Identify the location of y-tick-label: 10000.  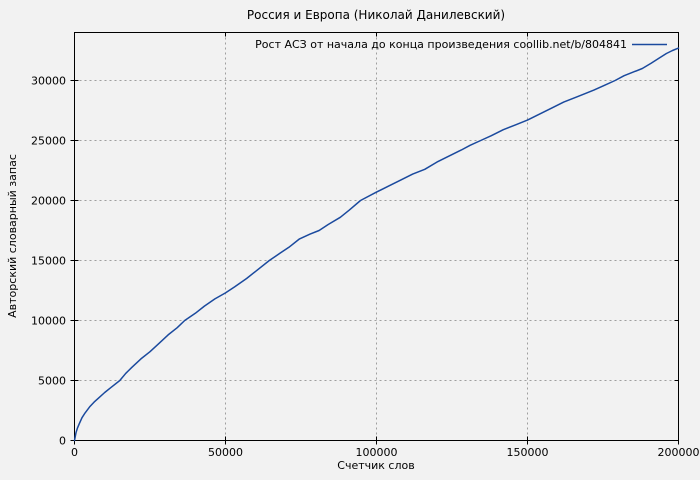
(48, 321).